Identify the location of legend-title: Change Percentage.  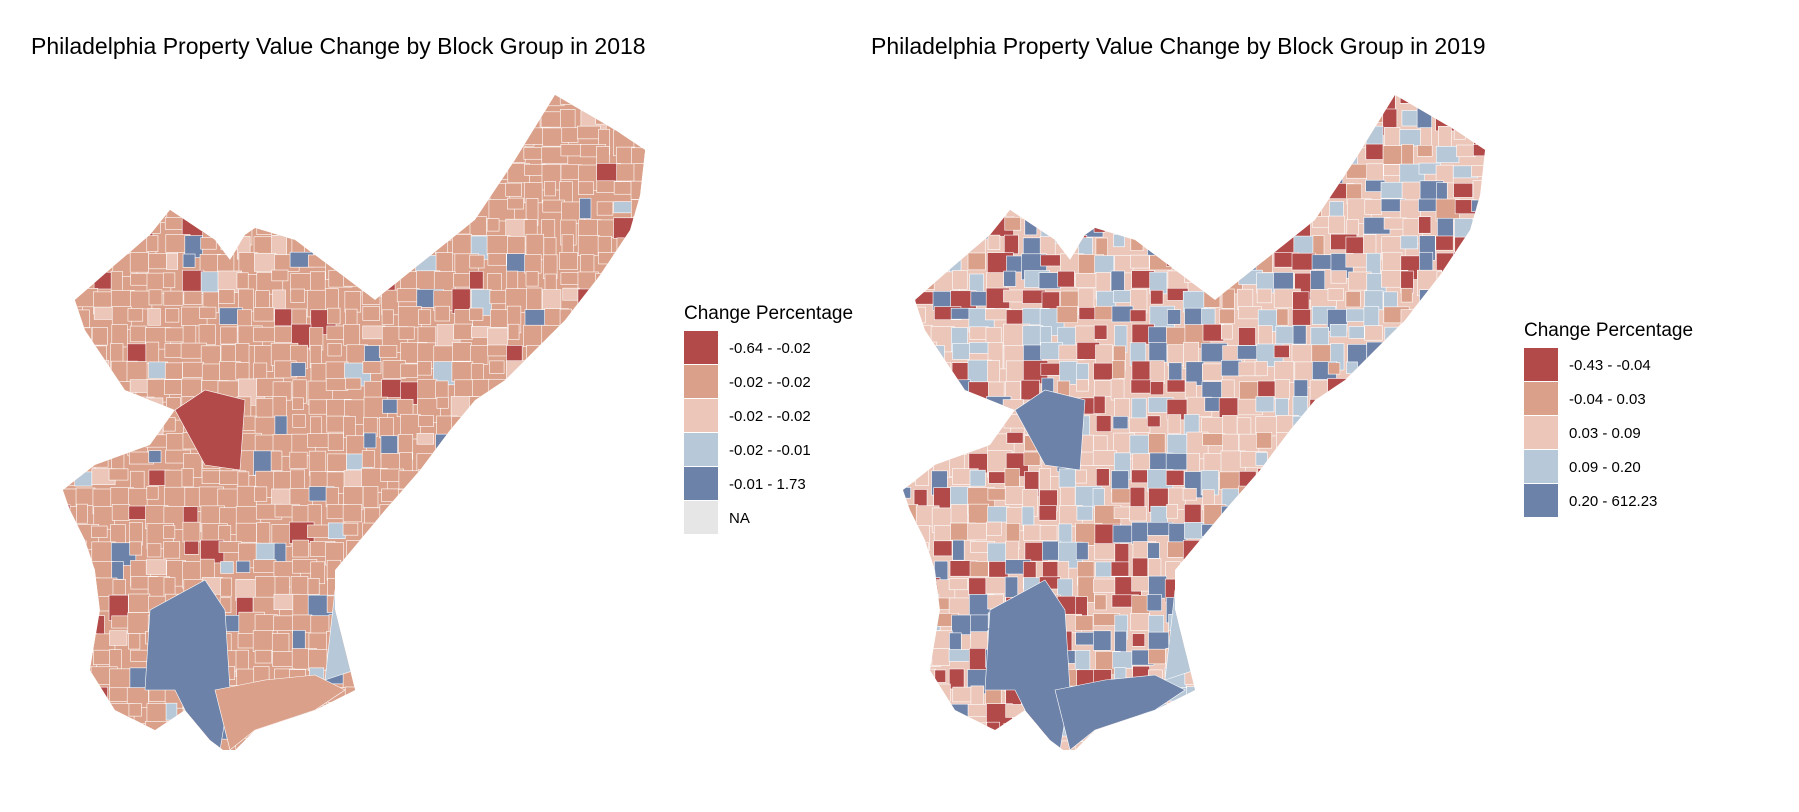
(1609, 330).